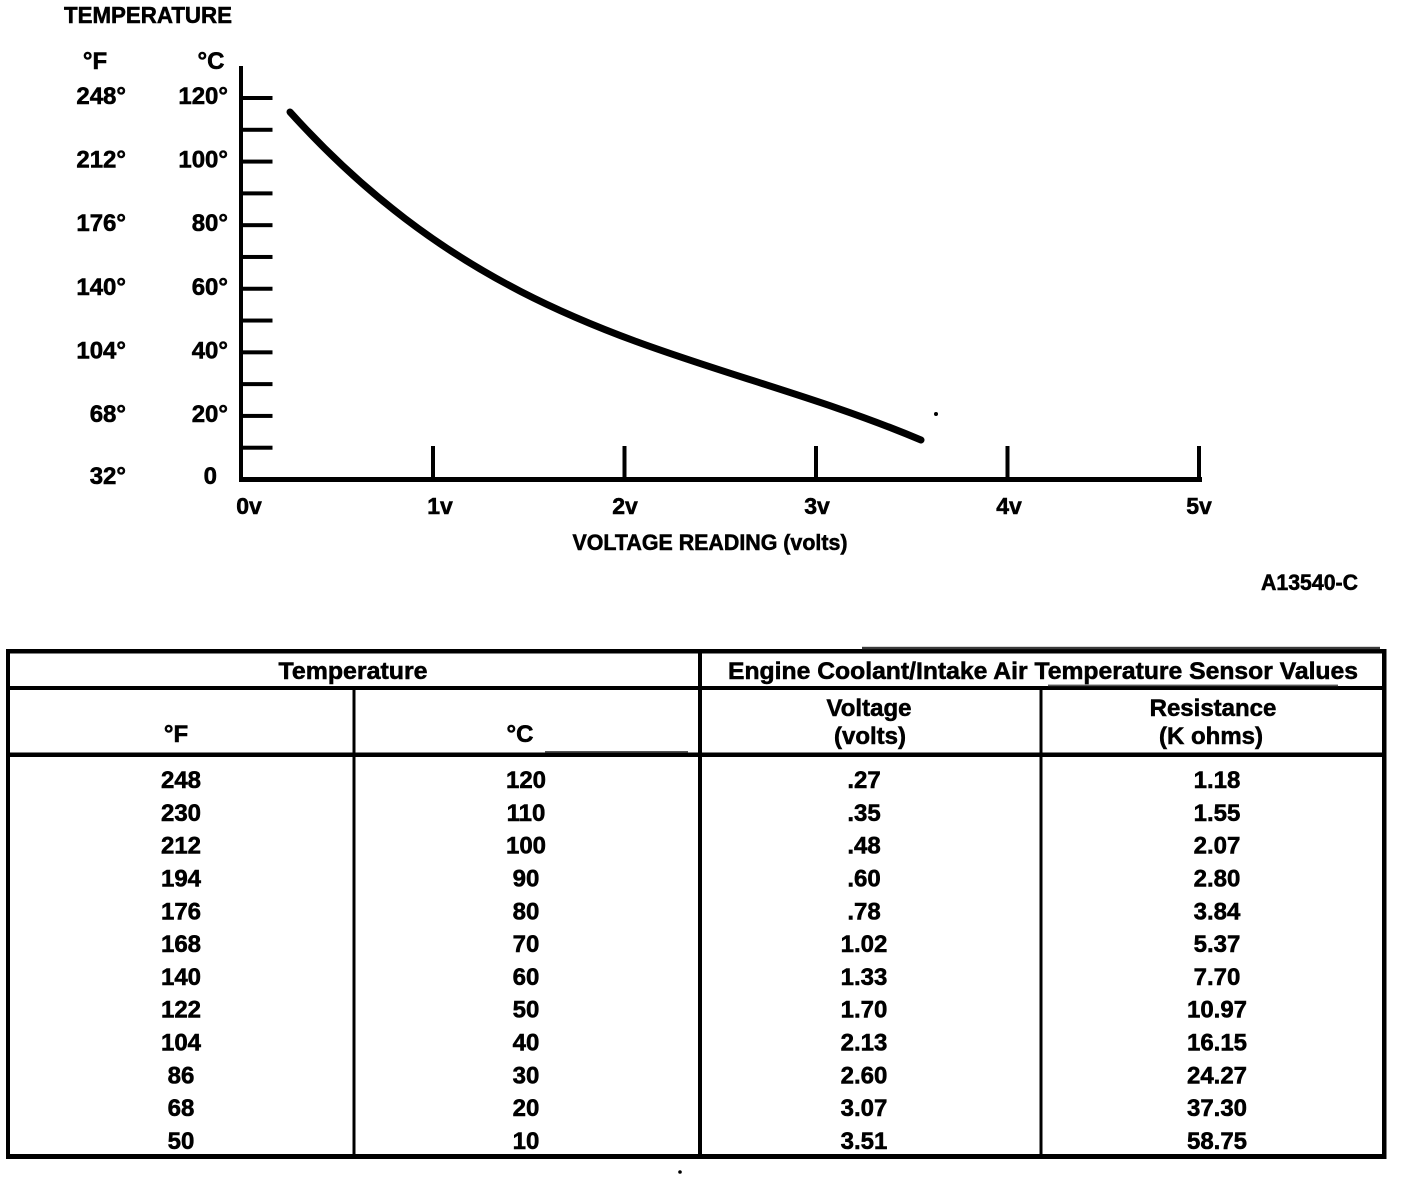 The image size is (1408, 1180). What do you see at coordinates (210, 287) in the screenshot?
I see `svg-text: 60°` at bounding box center [210, 287].